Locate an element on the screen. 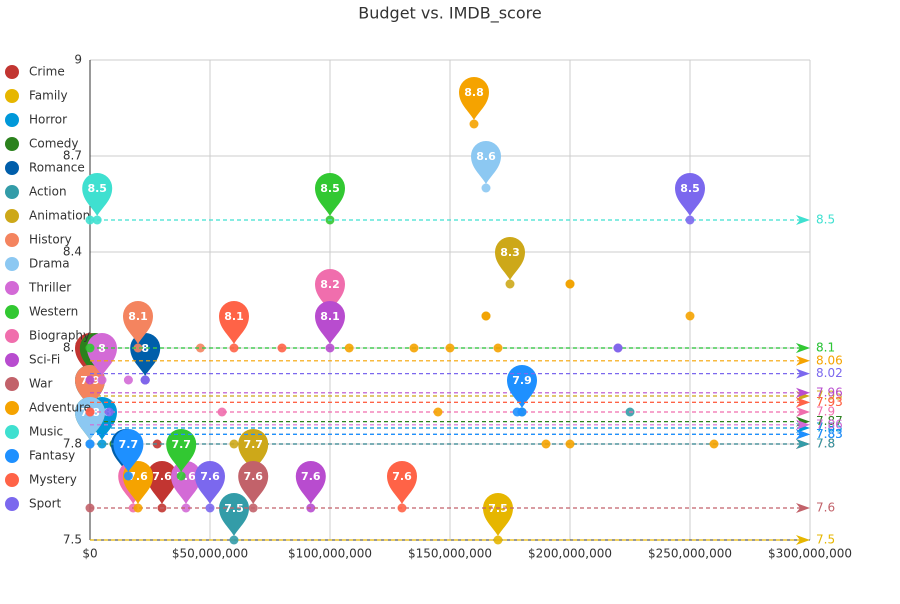  legend-label: Horror is located at coordinates (48, 120).